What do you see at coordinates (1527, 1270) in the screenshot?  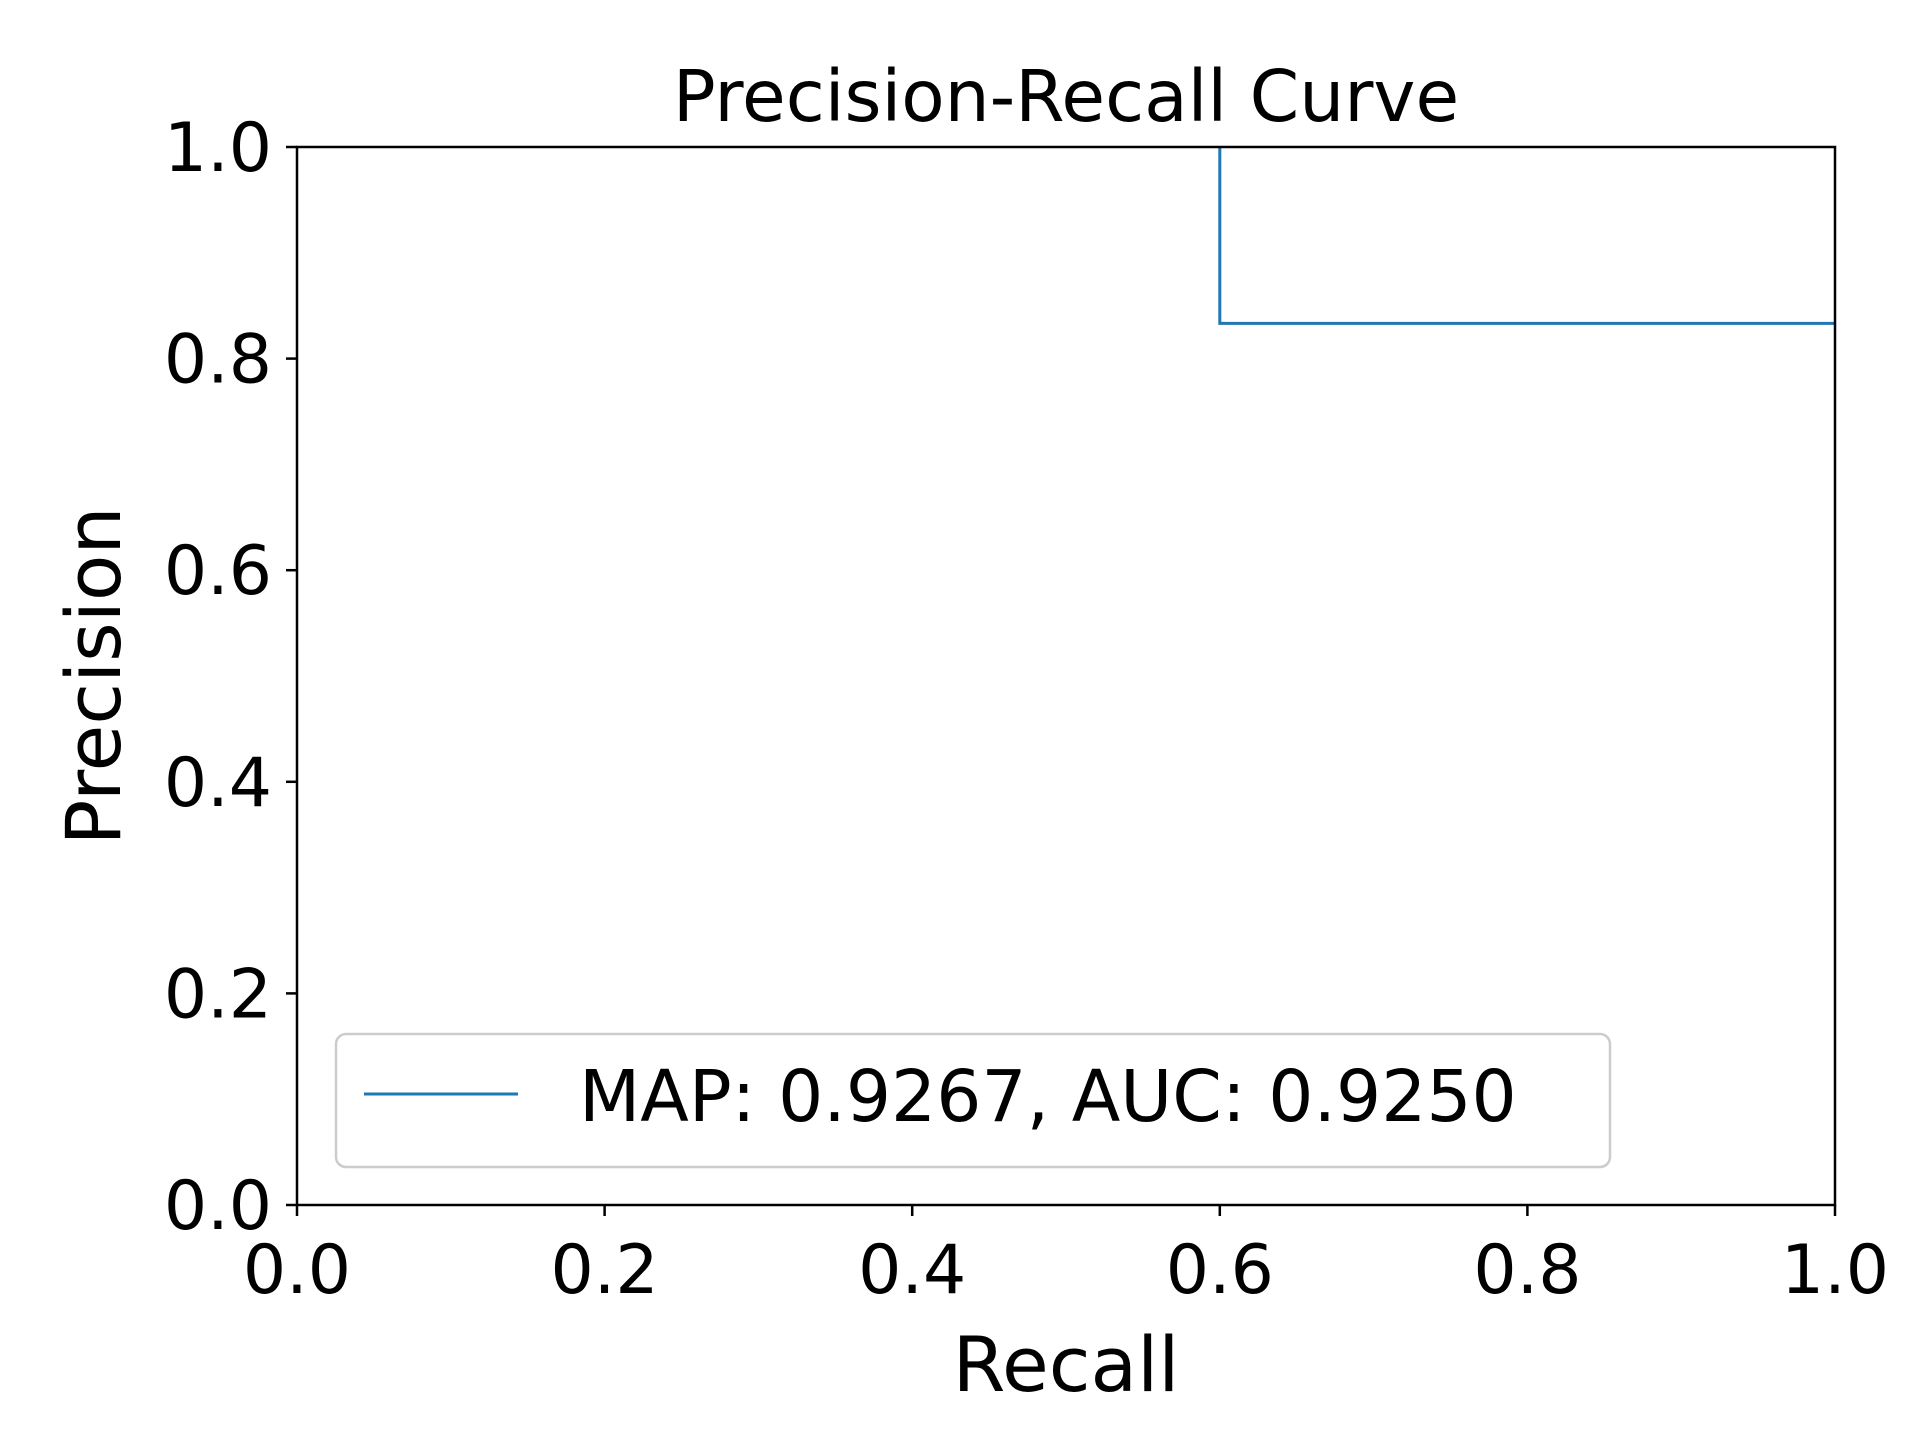 I see `x-tick-label: 0.8` at bounding box center [1527, 1270].